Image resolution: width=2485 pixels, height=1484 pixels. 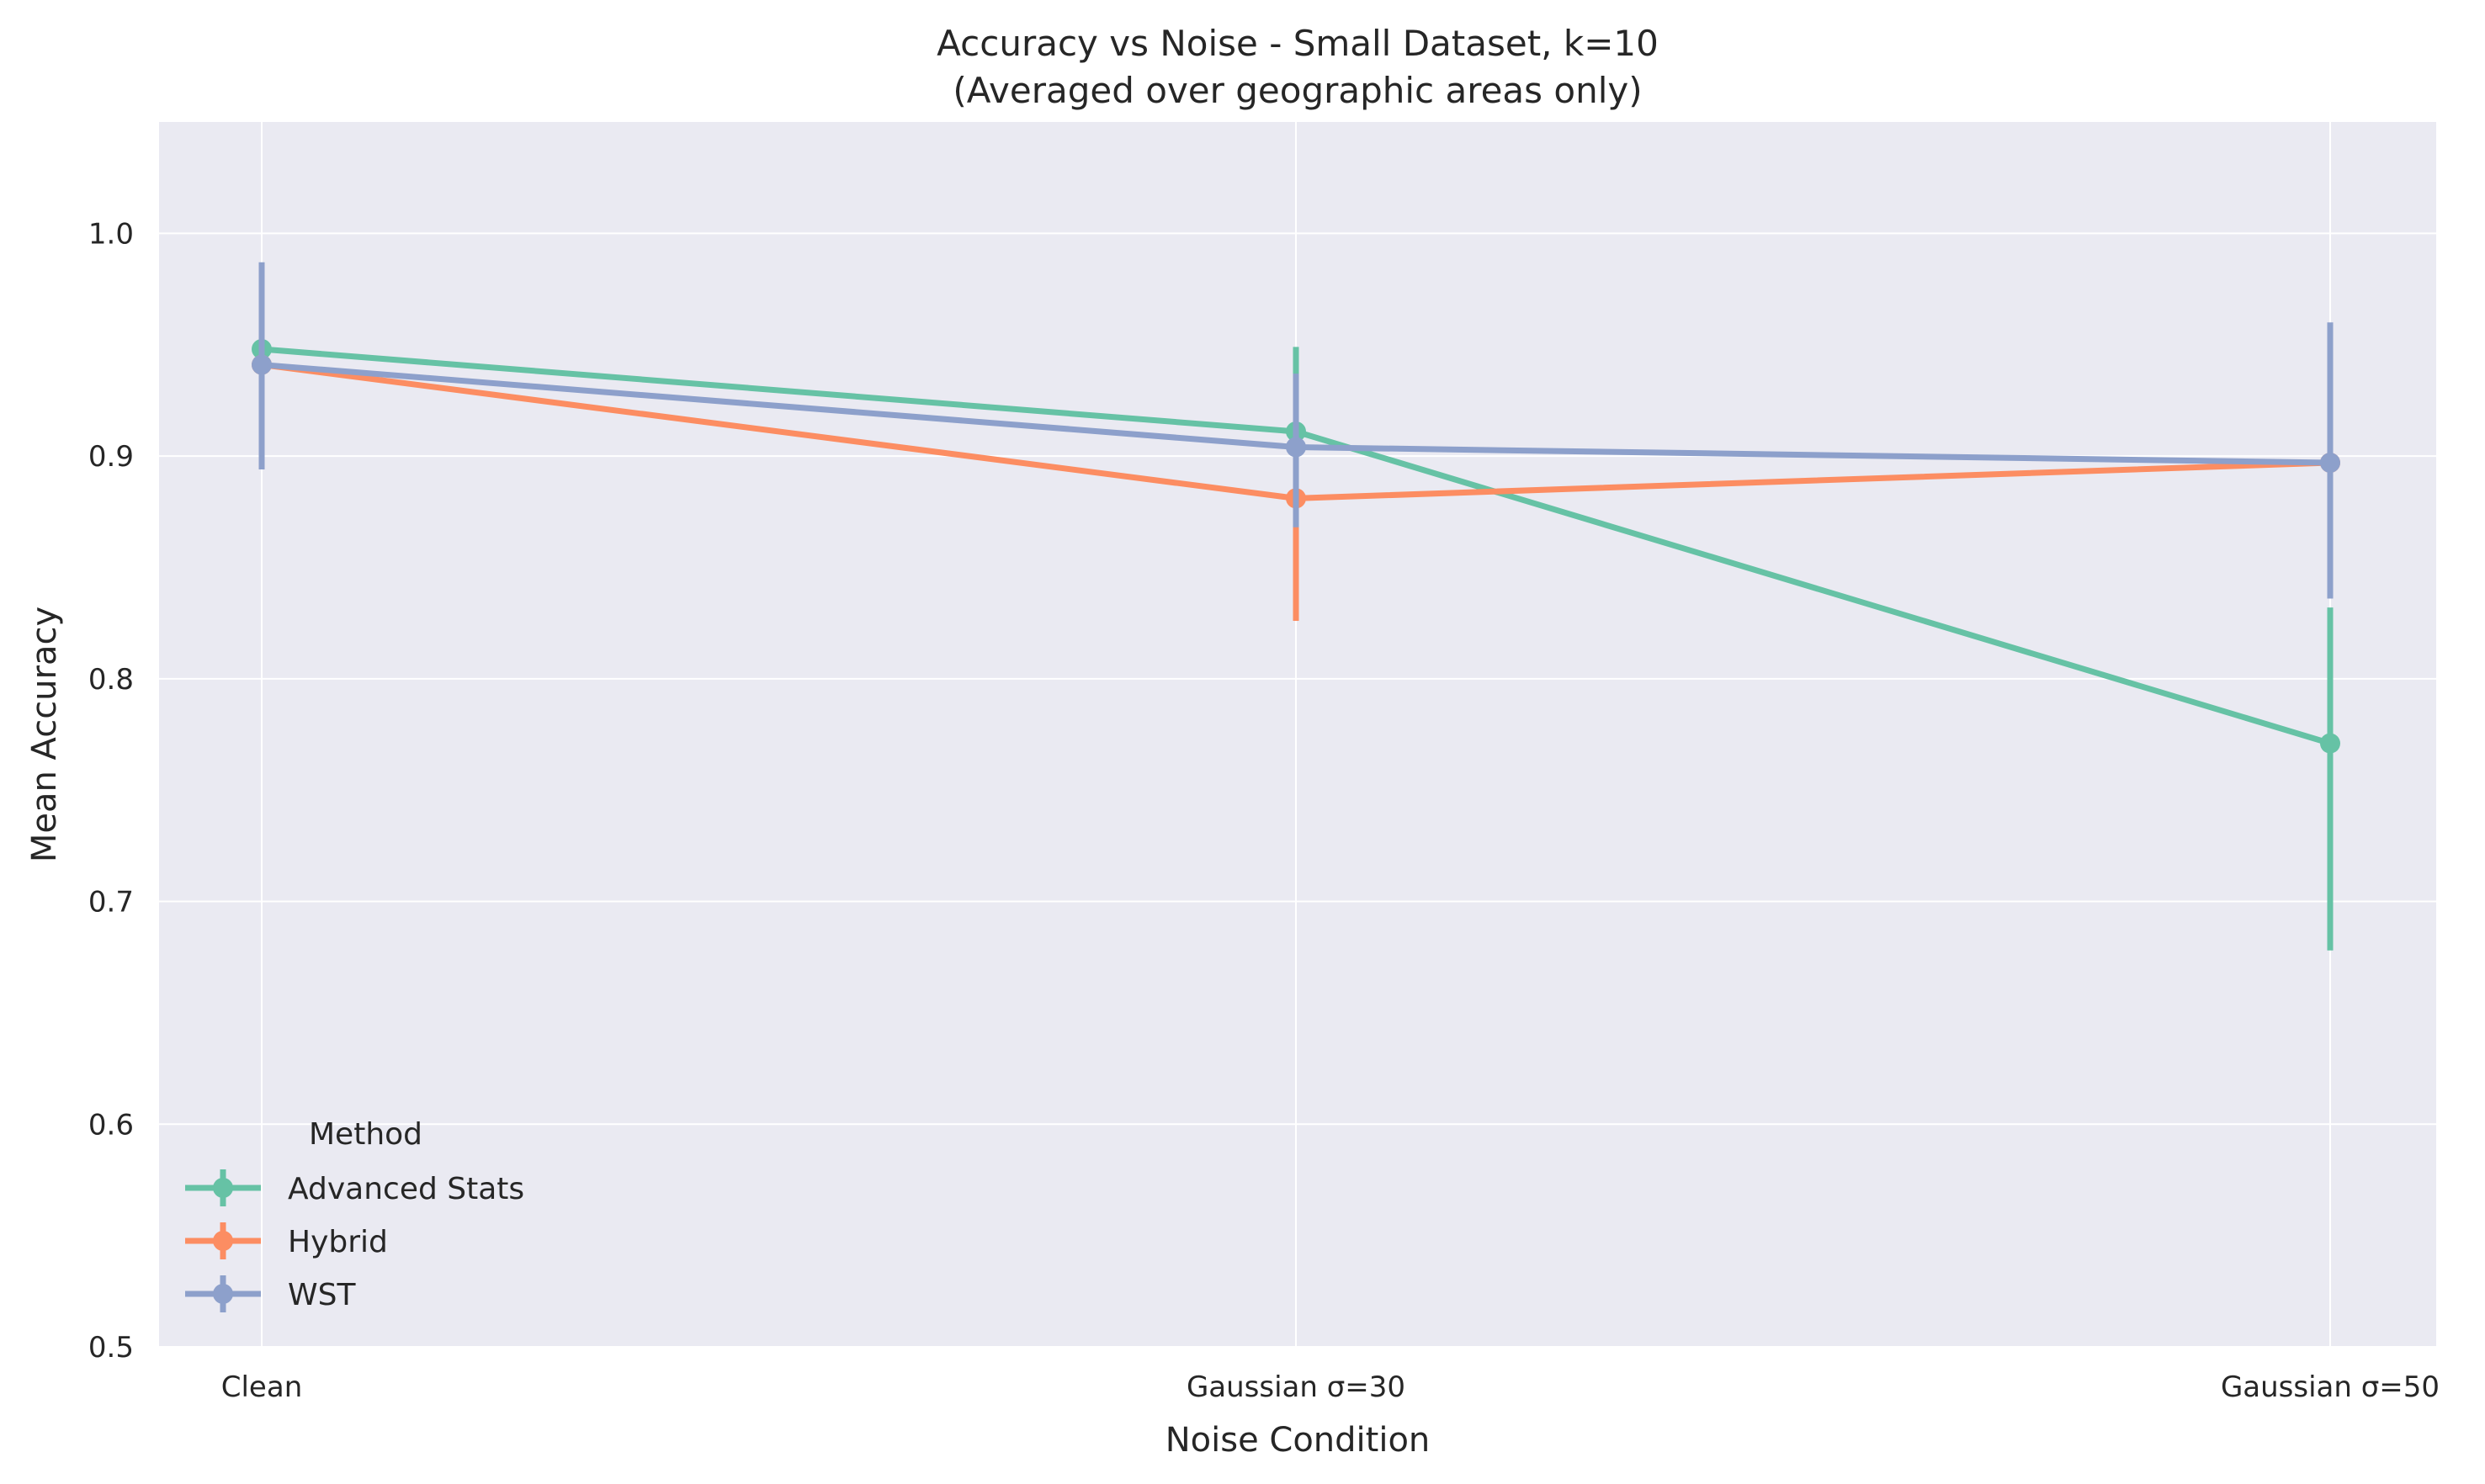 I want to click on legend-item: Advanced Stats, so click(x=354, y=1187).